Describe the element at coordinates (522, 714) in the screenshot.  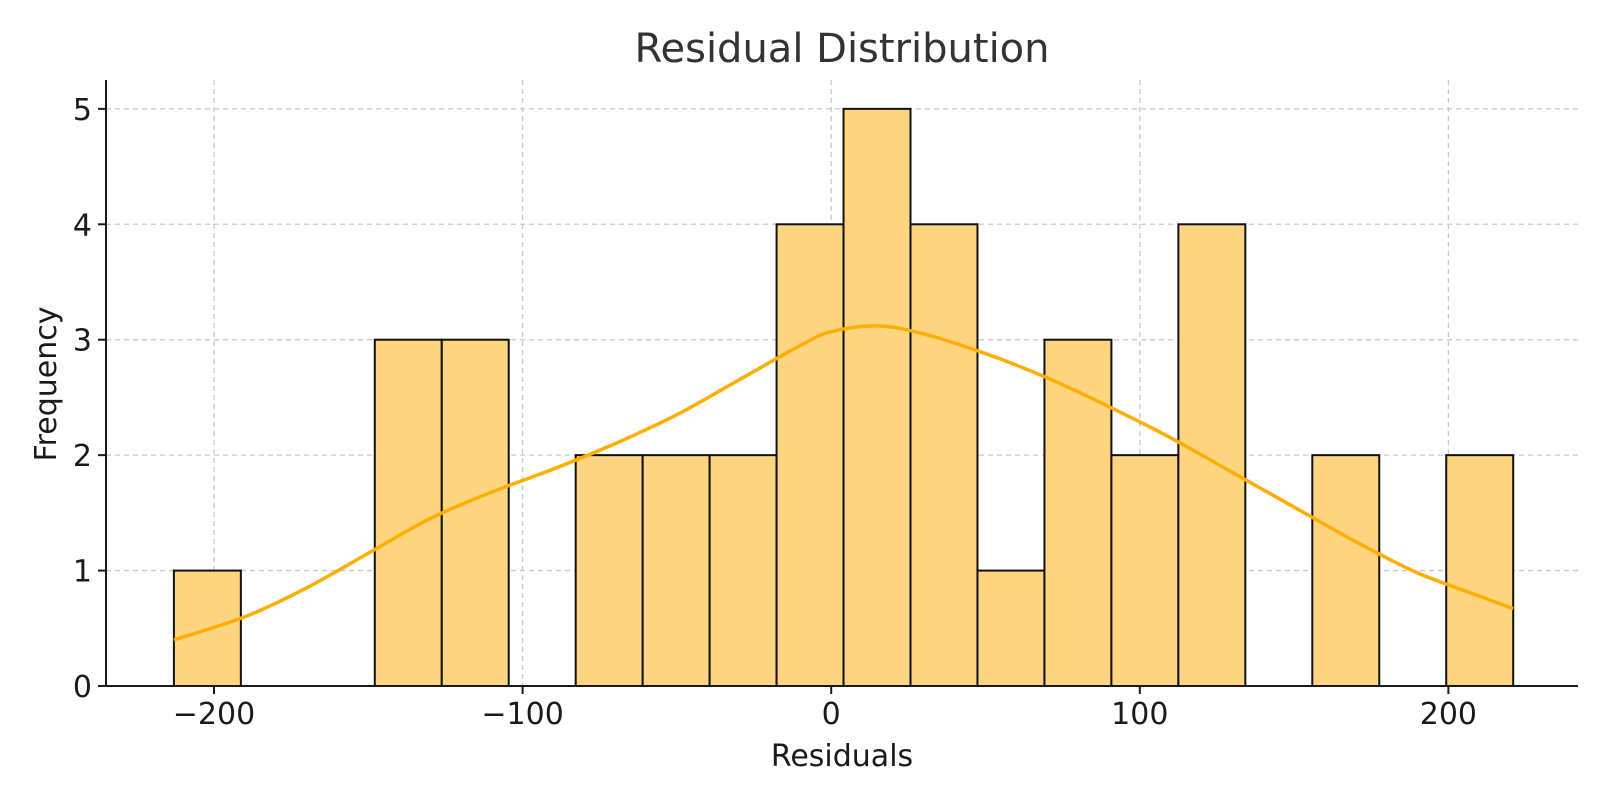
I see `x-tick-label-1: −100` at that location.